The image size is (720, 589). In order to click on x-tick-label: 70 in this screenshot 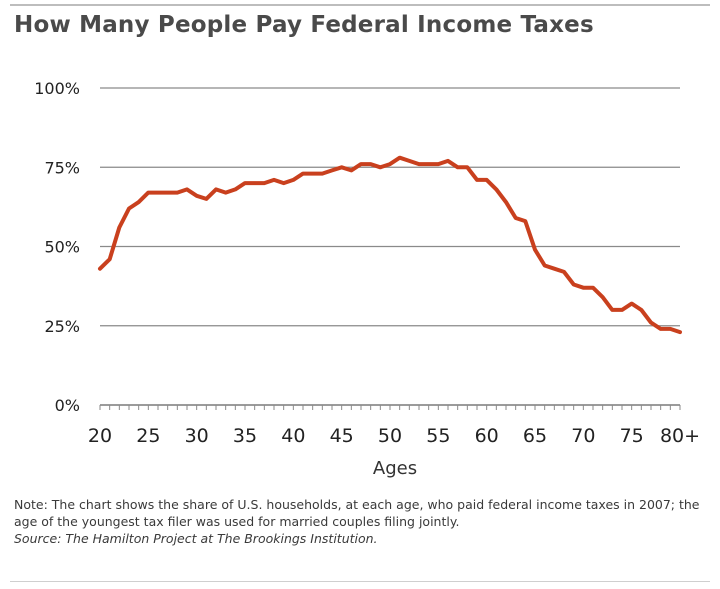, I will do `click(583, 436)`.